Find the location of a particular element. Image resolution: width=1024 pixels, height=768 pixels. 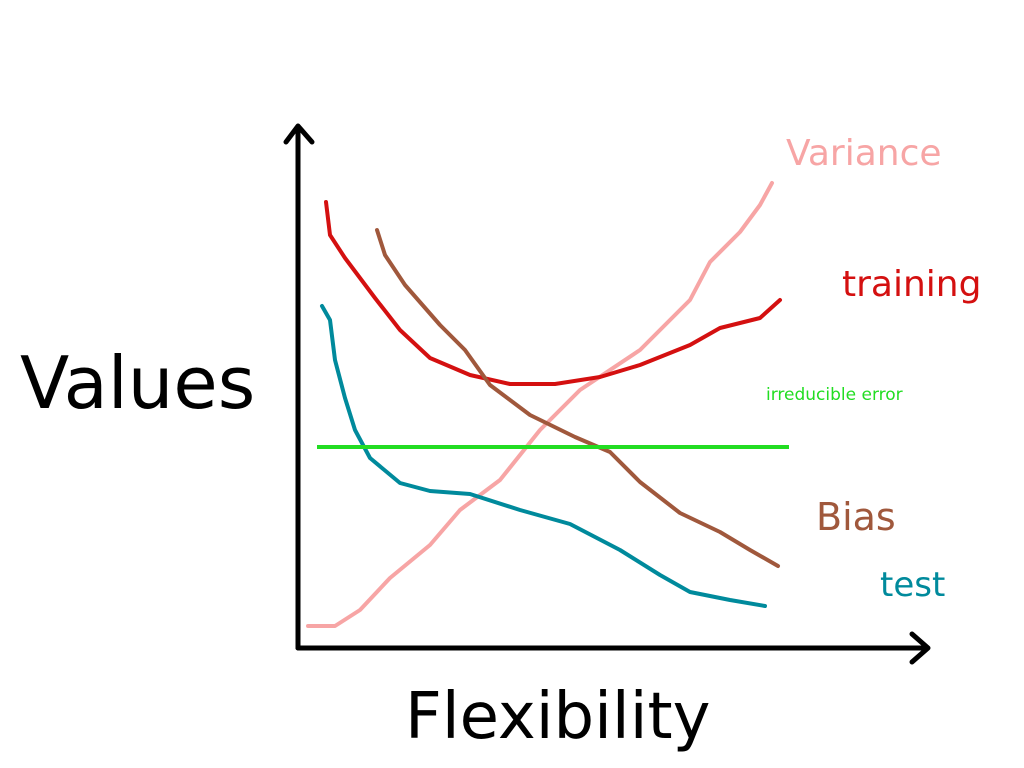

x-axis is located at coordinates (613, 648).